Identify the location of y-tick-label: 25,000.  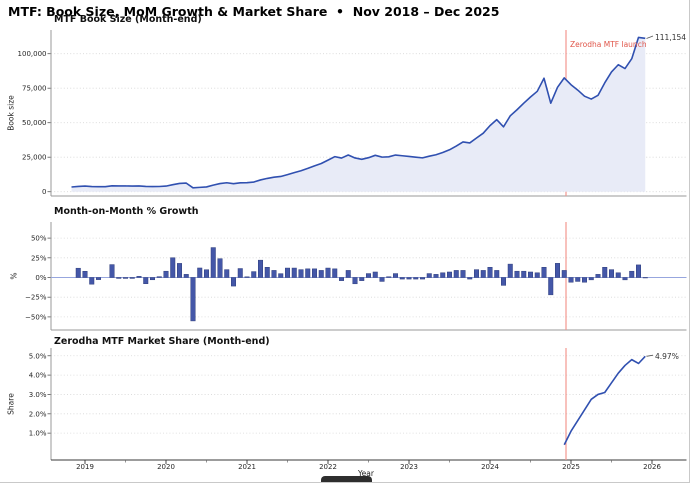
(34, 158).